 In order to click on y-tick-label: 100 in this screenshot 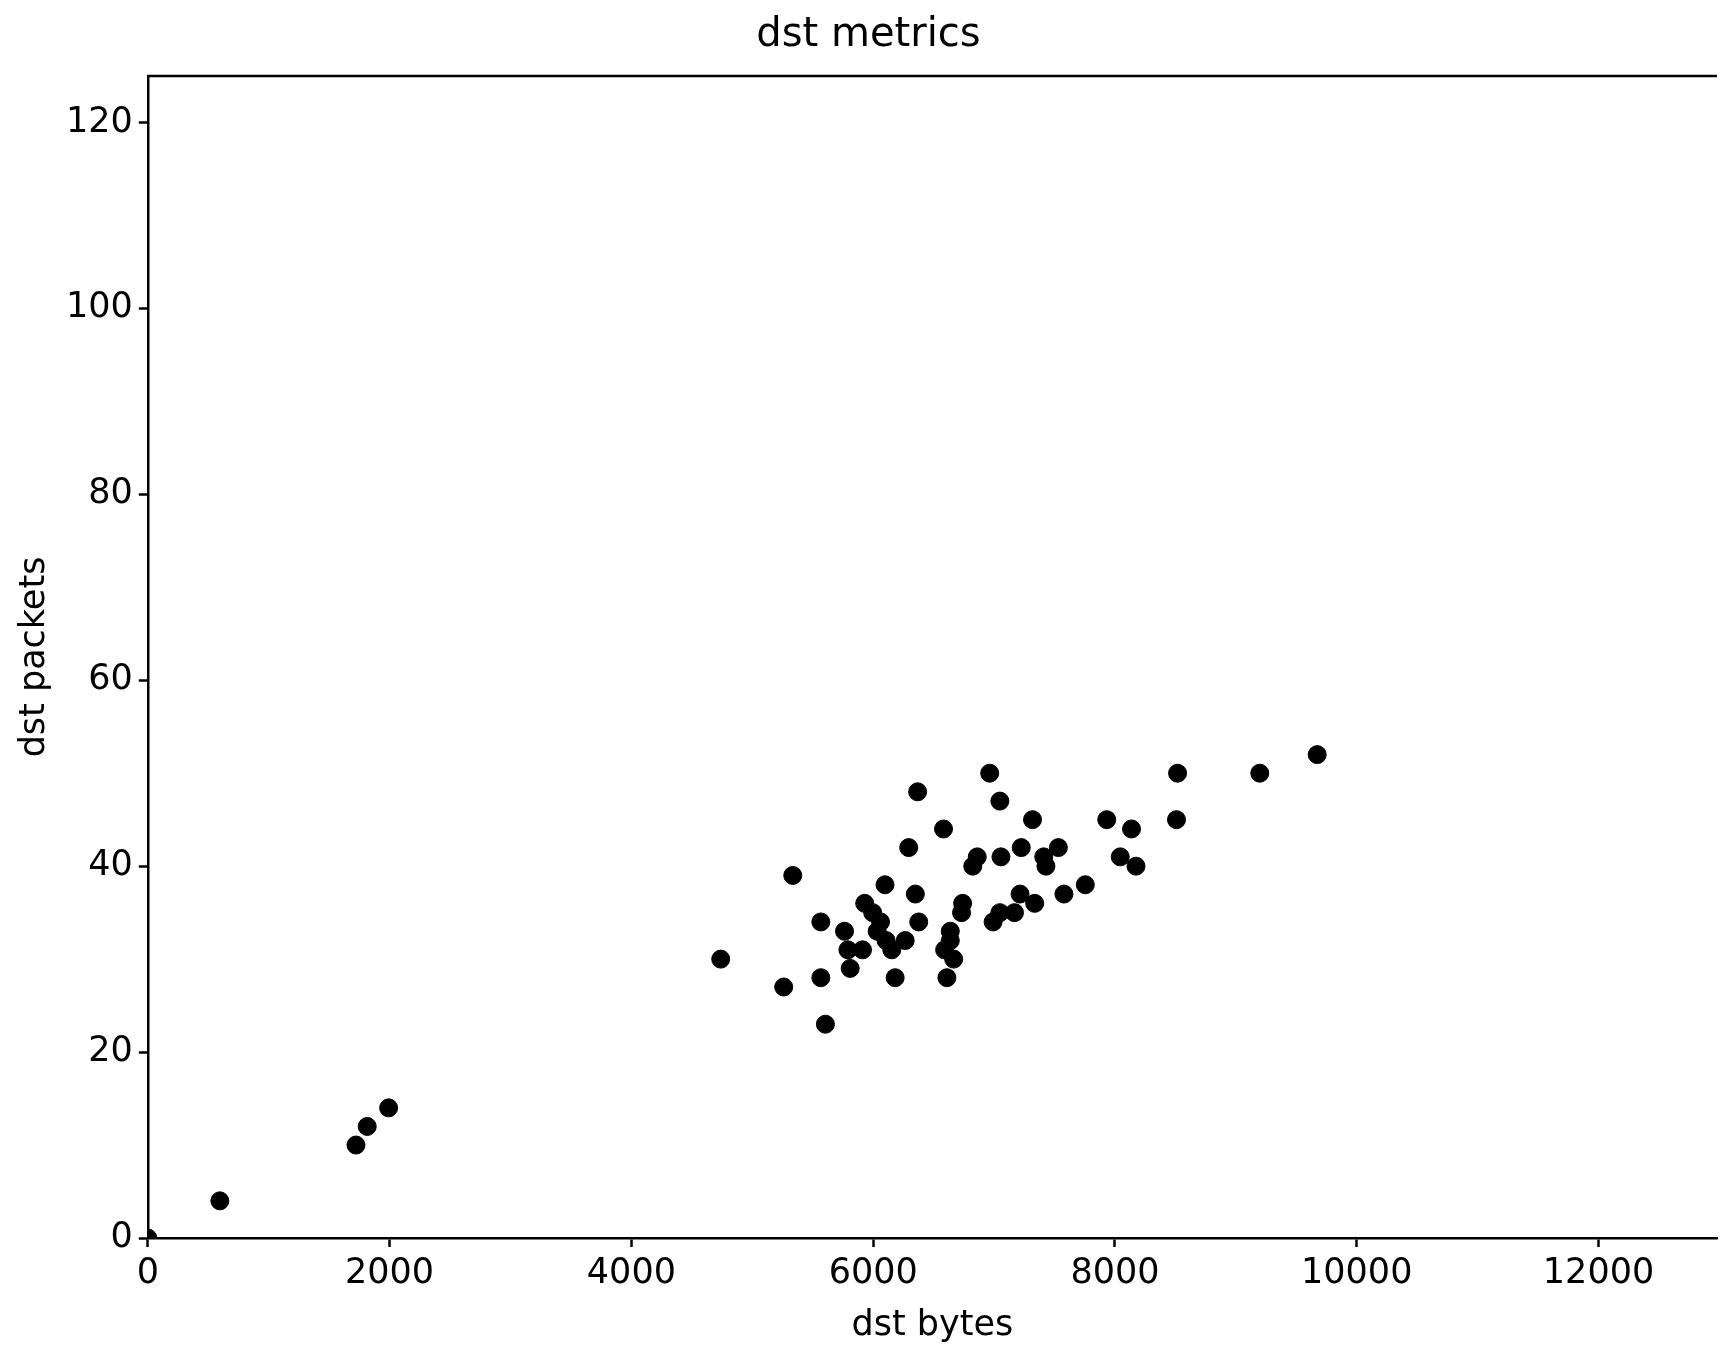, I will do `click(99, 305)`.